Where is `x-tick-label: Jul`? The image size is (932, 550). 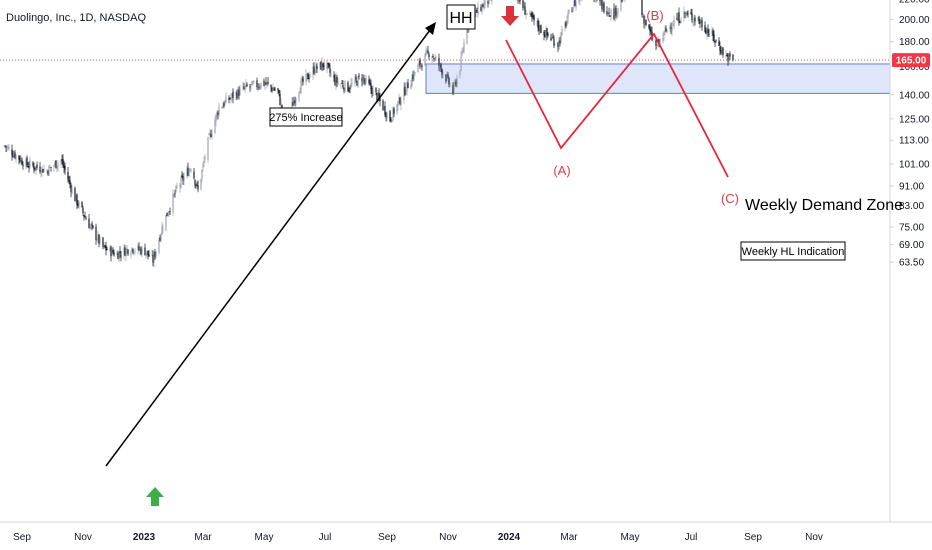
x-tick-label: Jul is located at coordinates (691, 537).